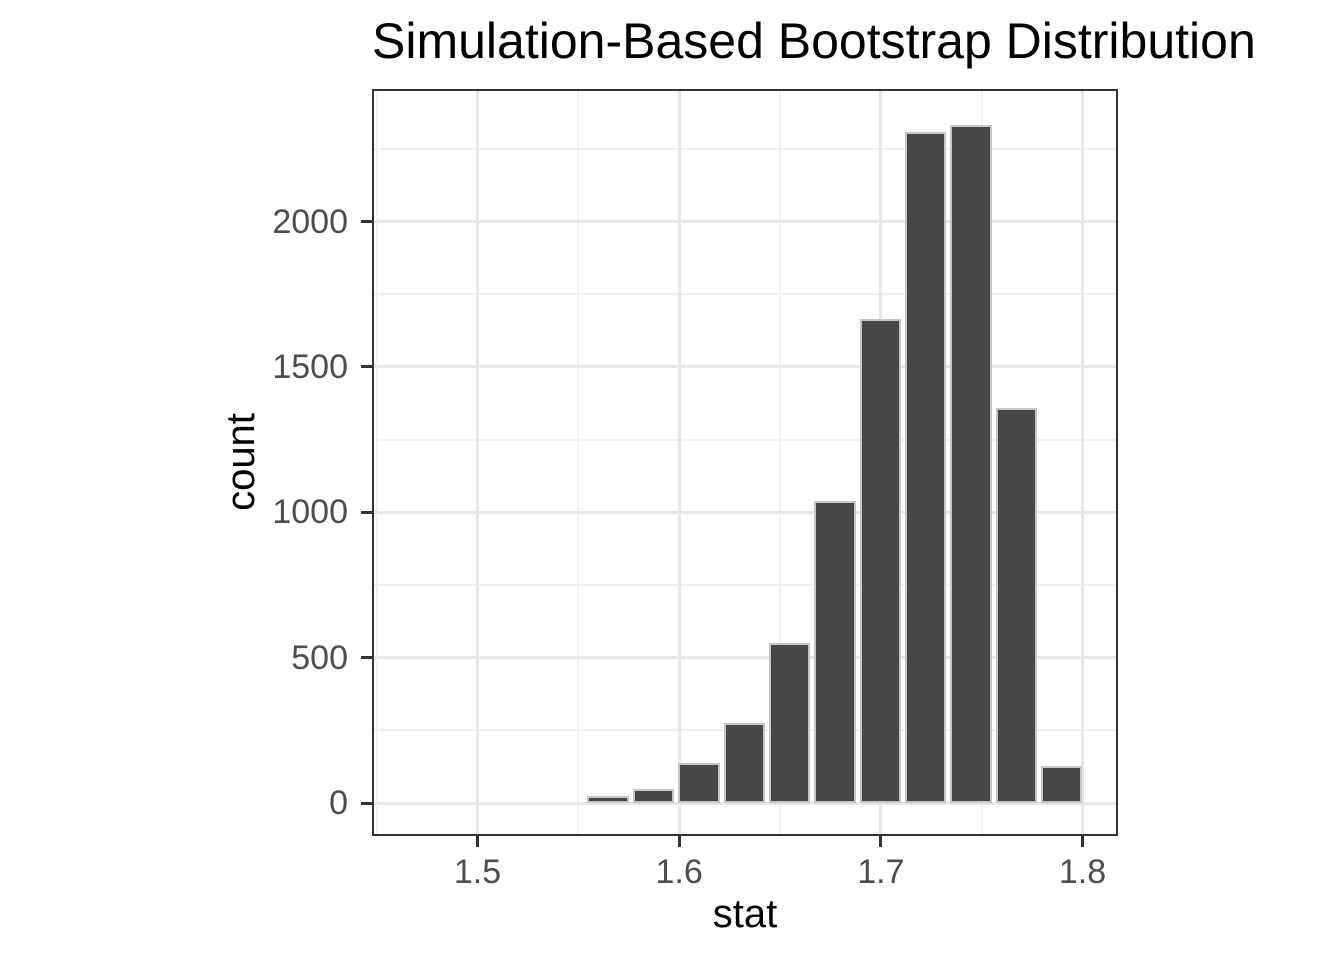  I want to click on y-axis-title: count, so click(241, 462).